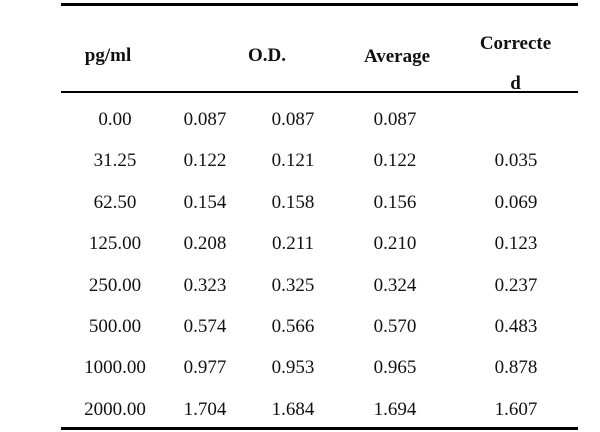  Describe the element at coordinates (516, 285) in the screenshot. I see `cell-corrected: 0.237` at that location.